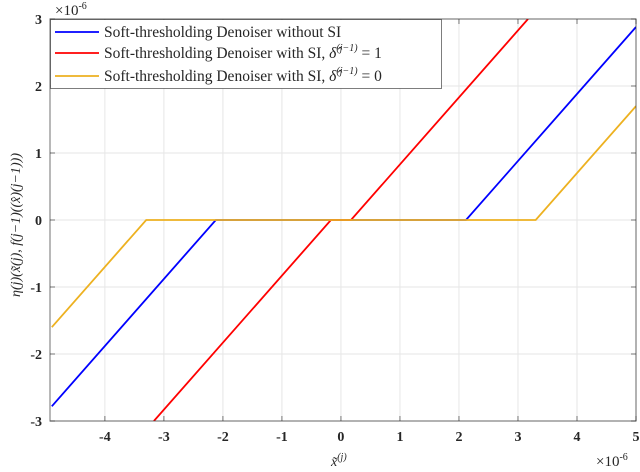  What do you see at coordinates (399, 437) in the screenshot?
I see `x-tick-label: 1` at bounding box center [399, 437].